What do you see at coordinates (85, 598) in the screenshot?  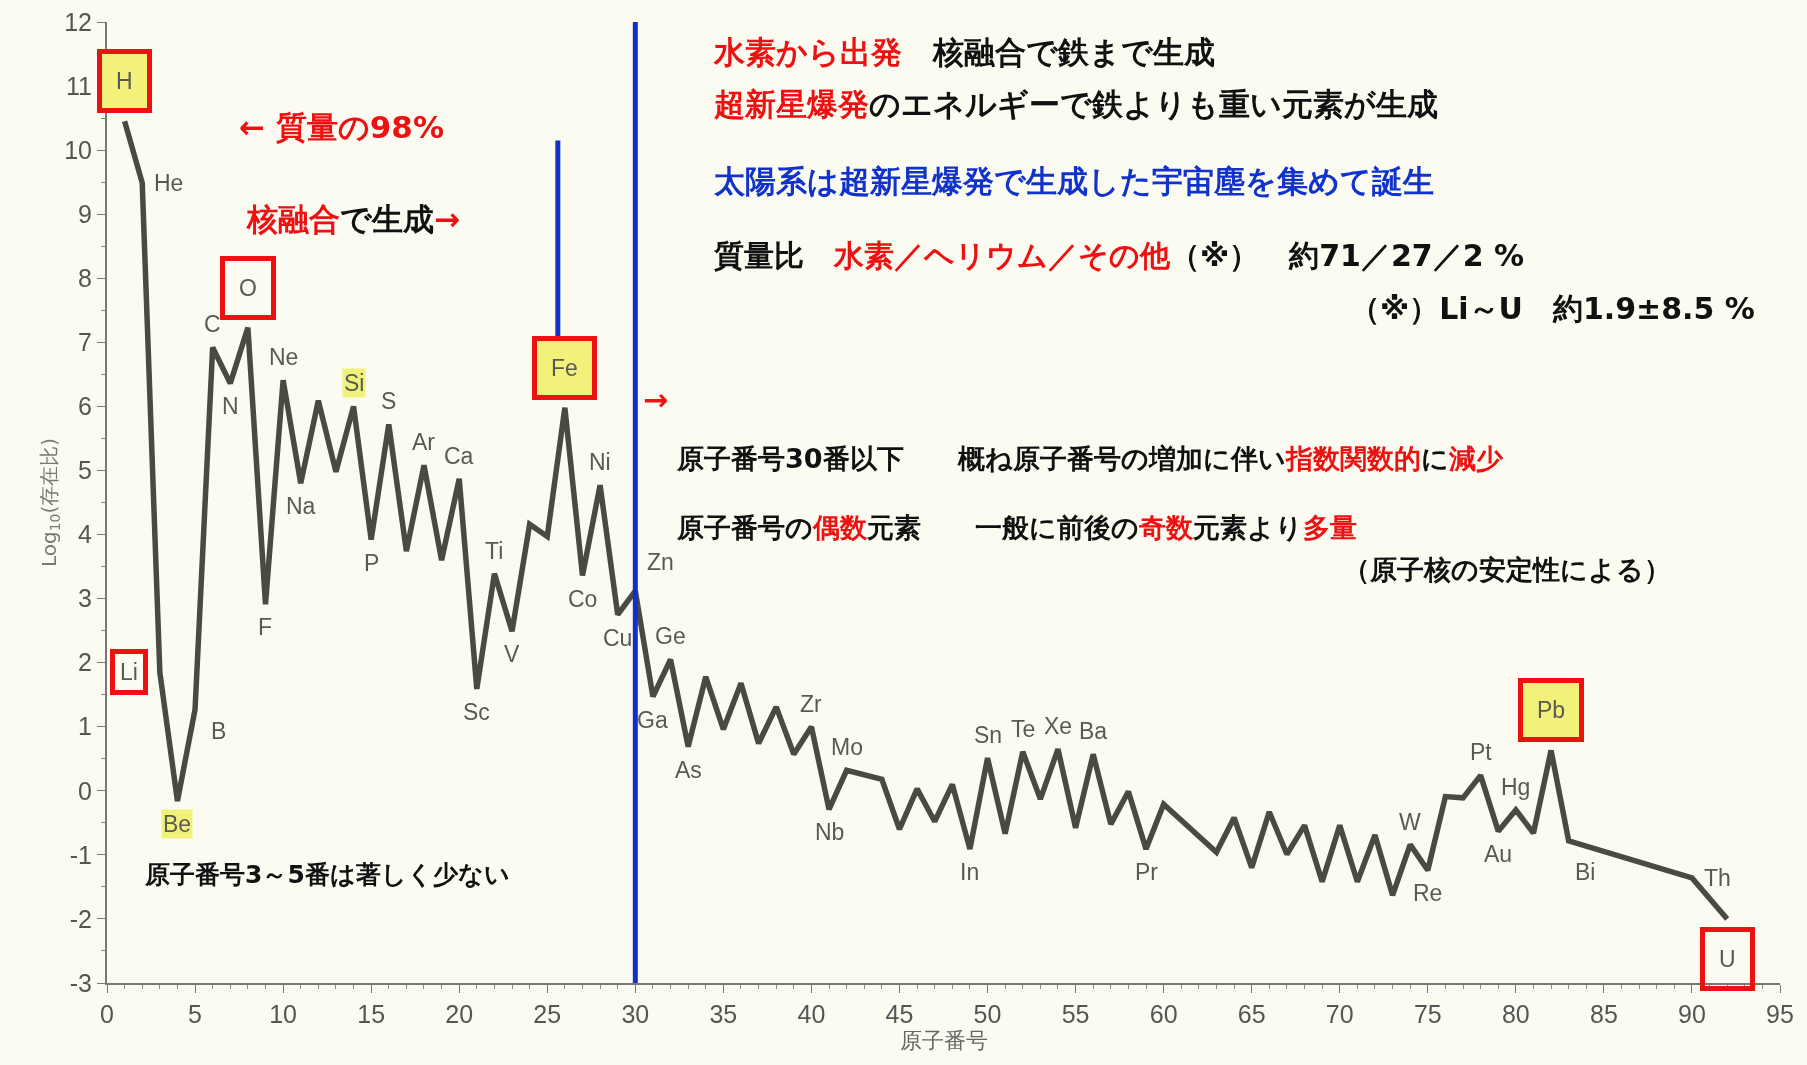 I see `y-tick-label: 3` at bounding box center [85, 598].